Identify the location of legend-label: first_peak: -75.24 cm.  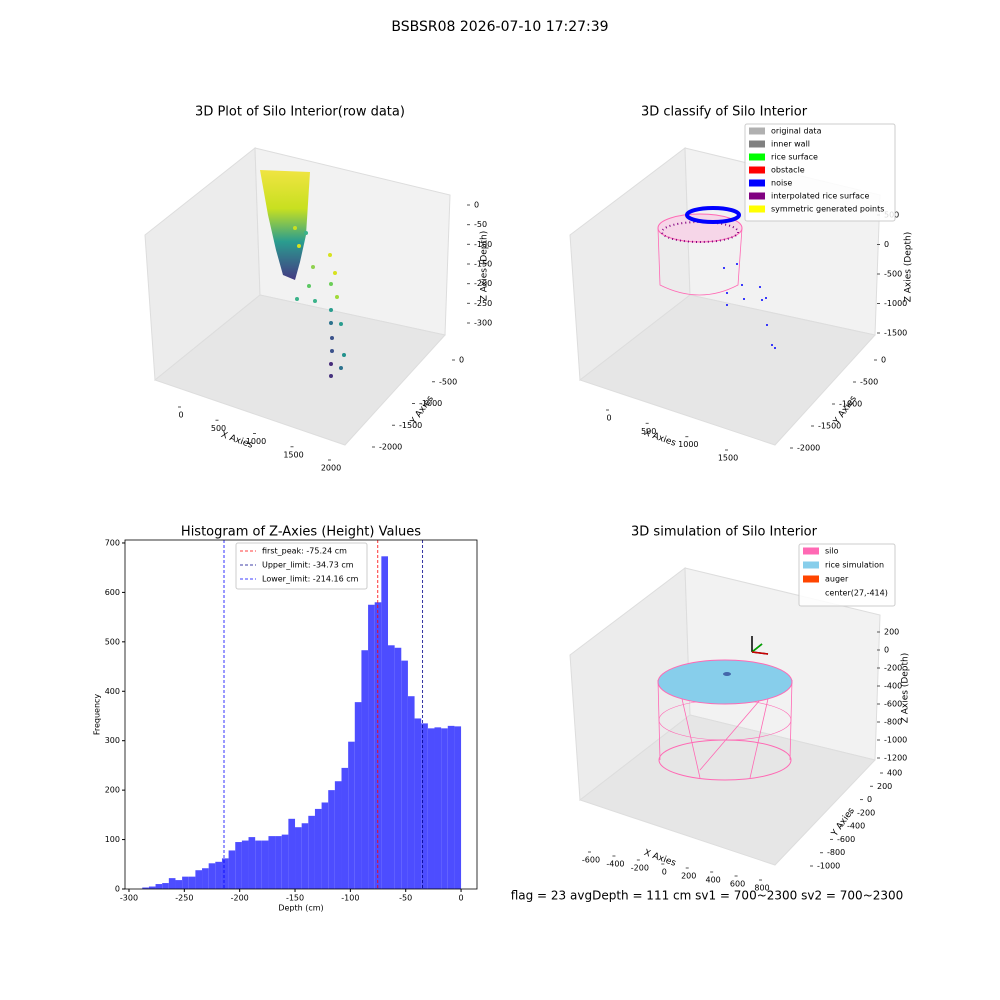
(304, 551).